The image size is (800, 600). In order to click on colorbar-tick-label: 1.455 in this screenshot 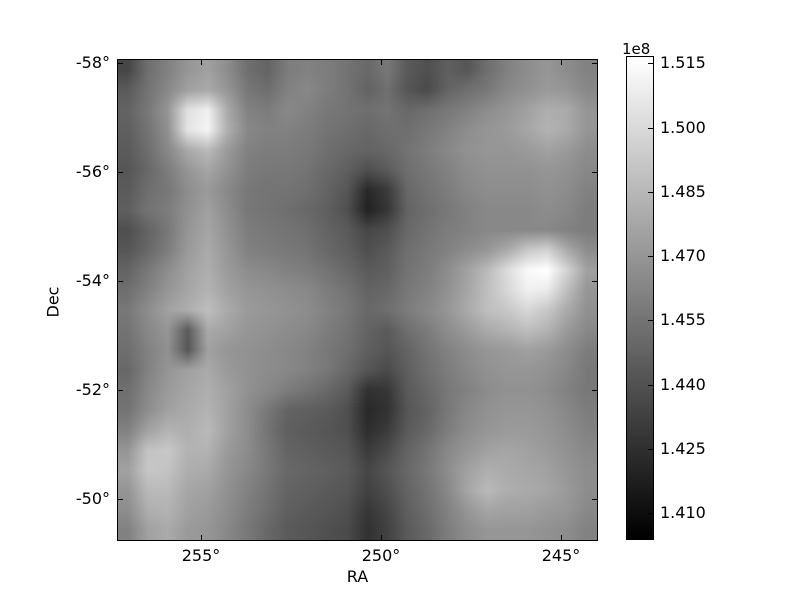, I will do `click(683, 319)`.